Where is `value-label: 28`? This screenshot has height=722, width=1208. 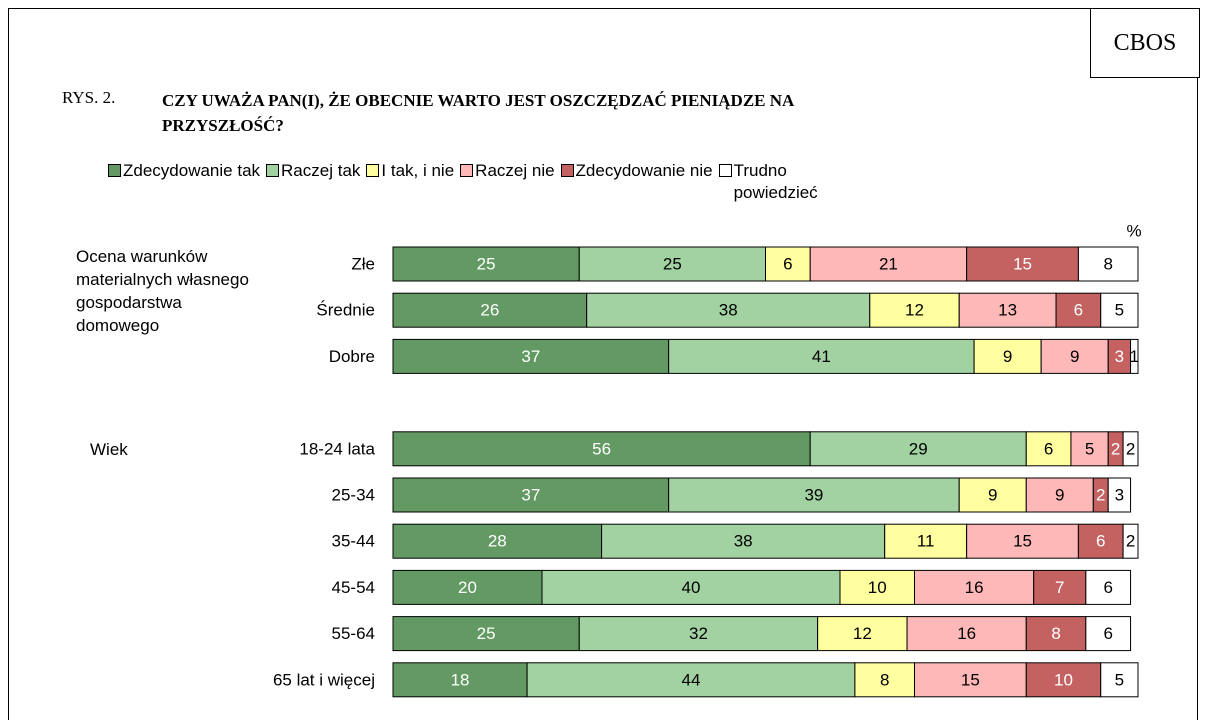 value-label: 28 is located at coordinates (497, 541).